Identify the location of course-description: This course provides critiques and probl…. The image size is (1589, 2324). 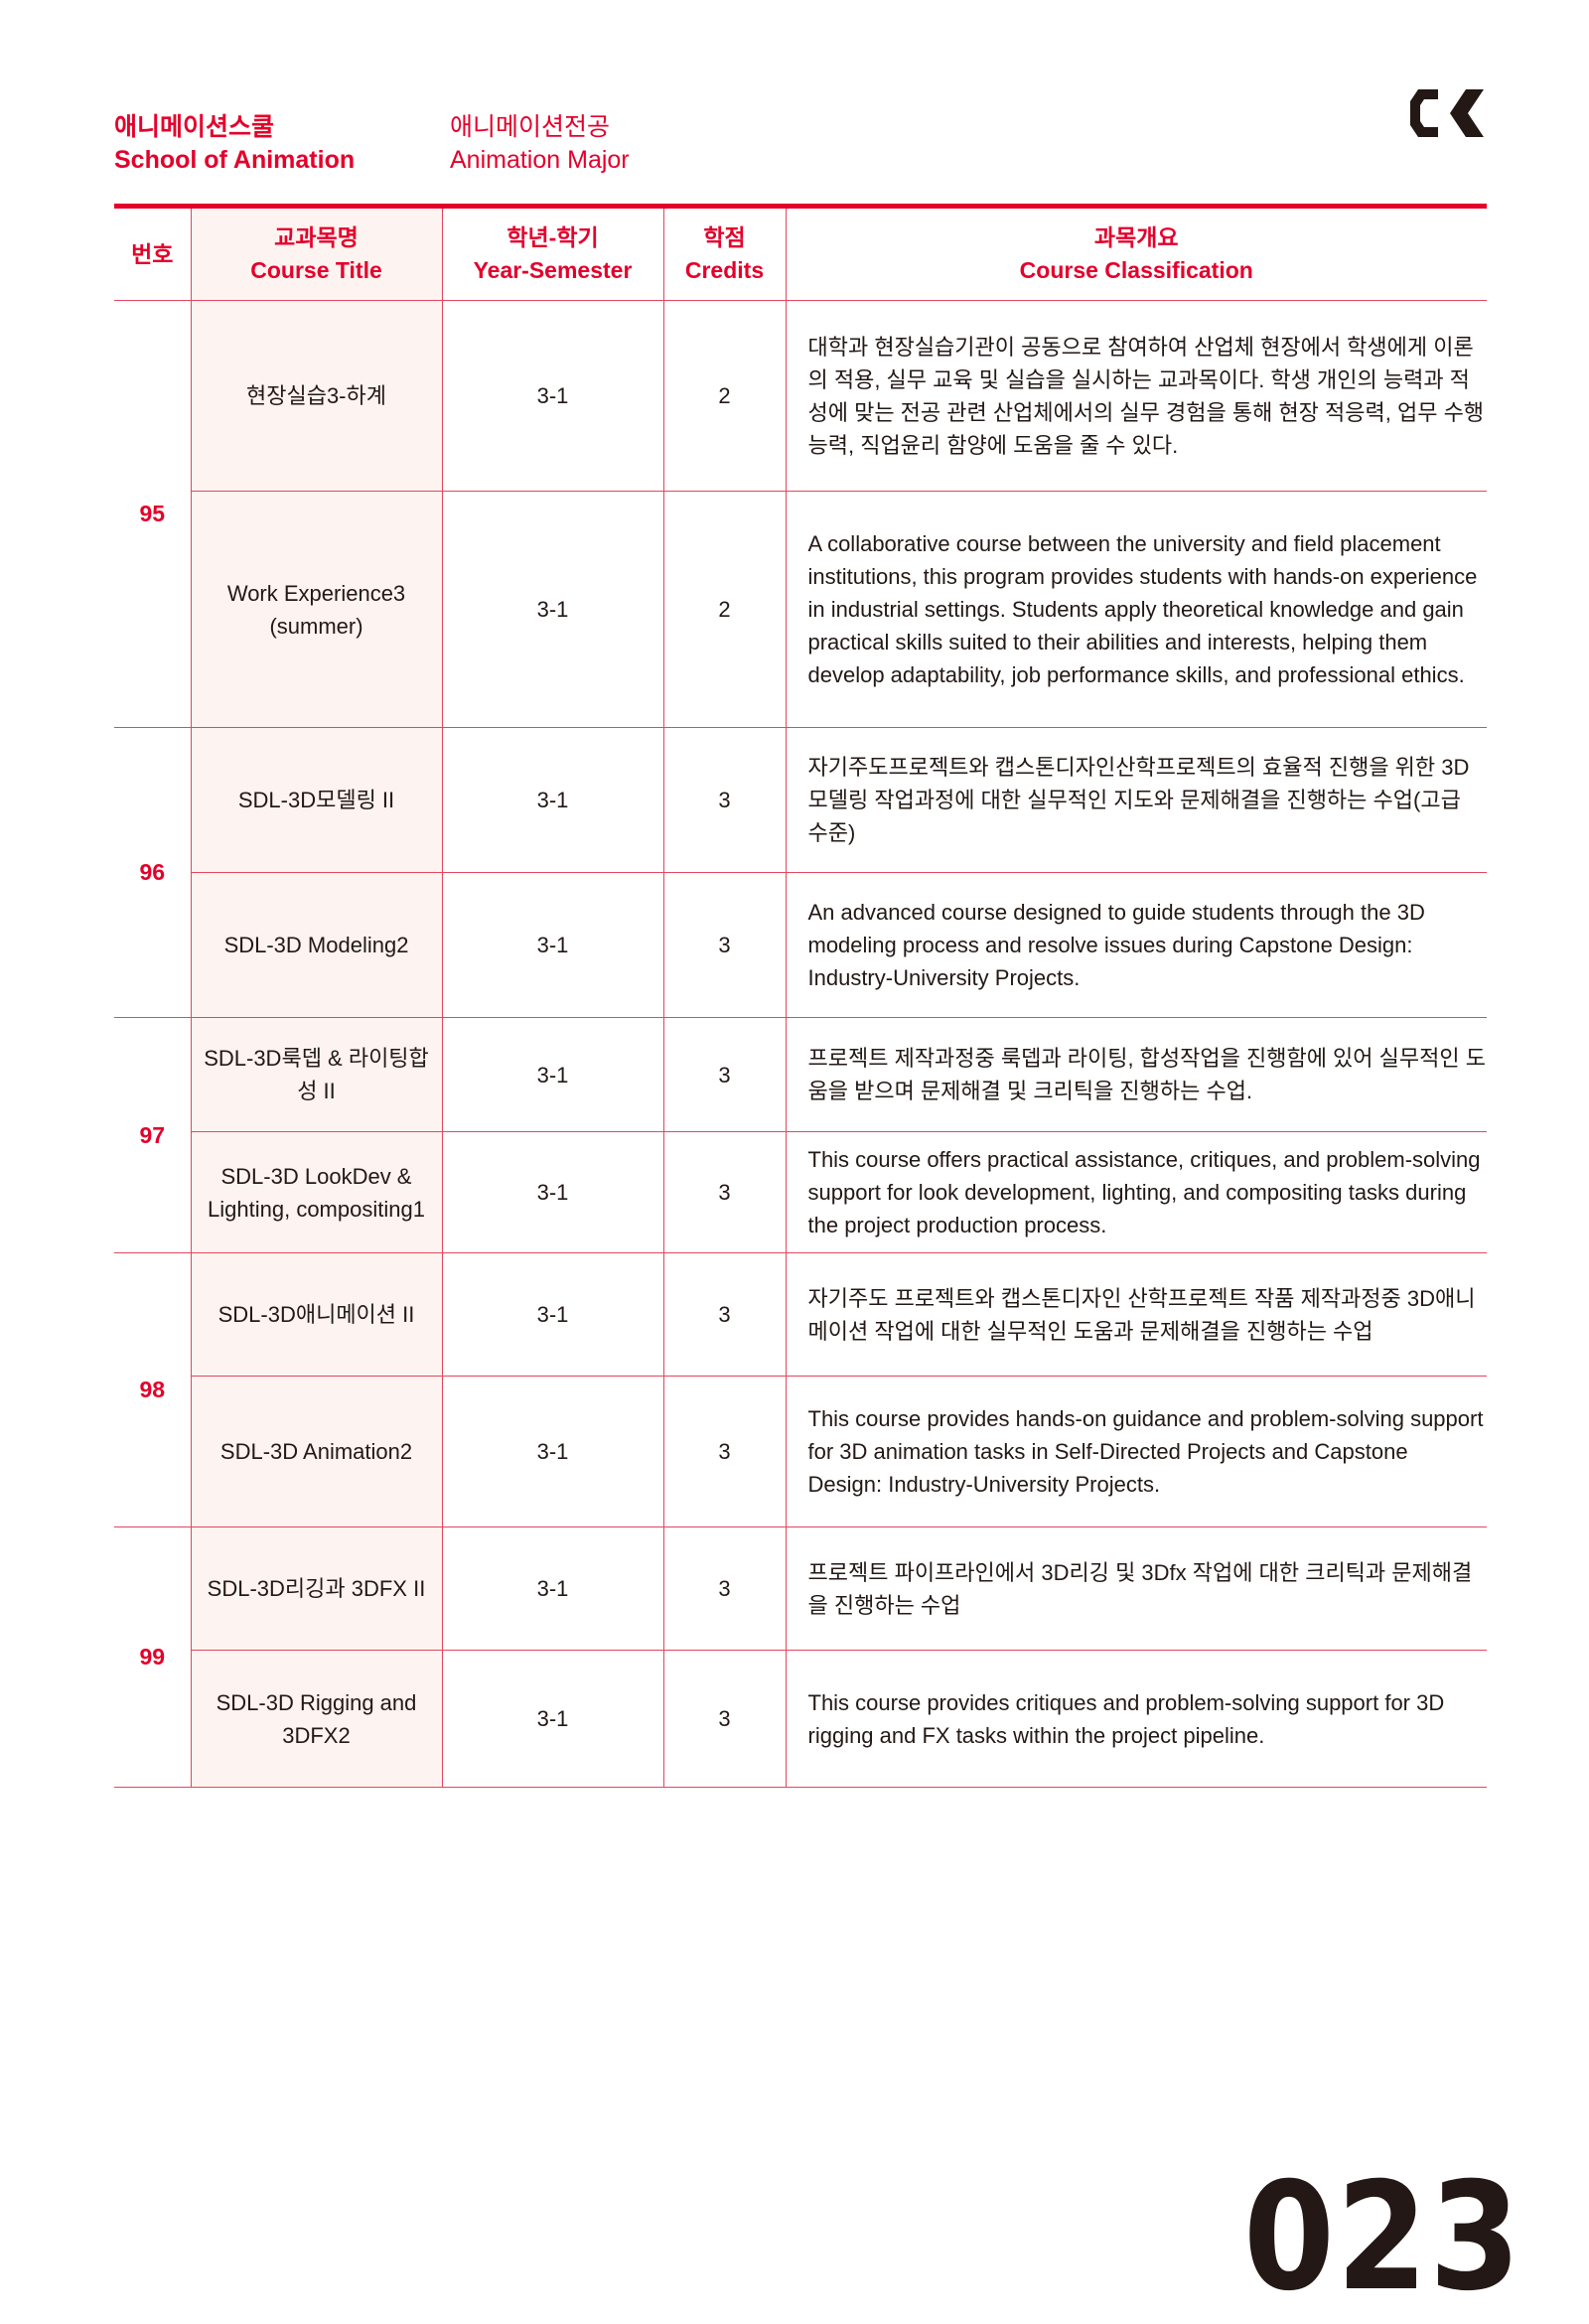
(1136, 1719).